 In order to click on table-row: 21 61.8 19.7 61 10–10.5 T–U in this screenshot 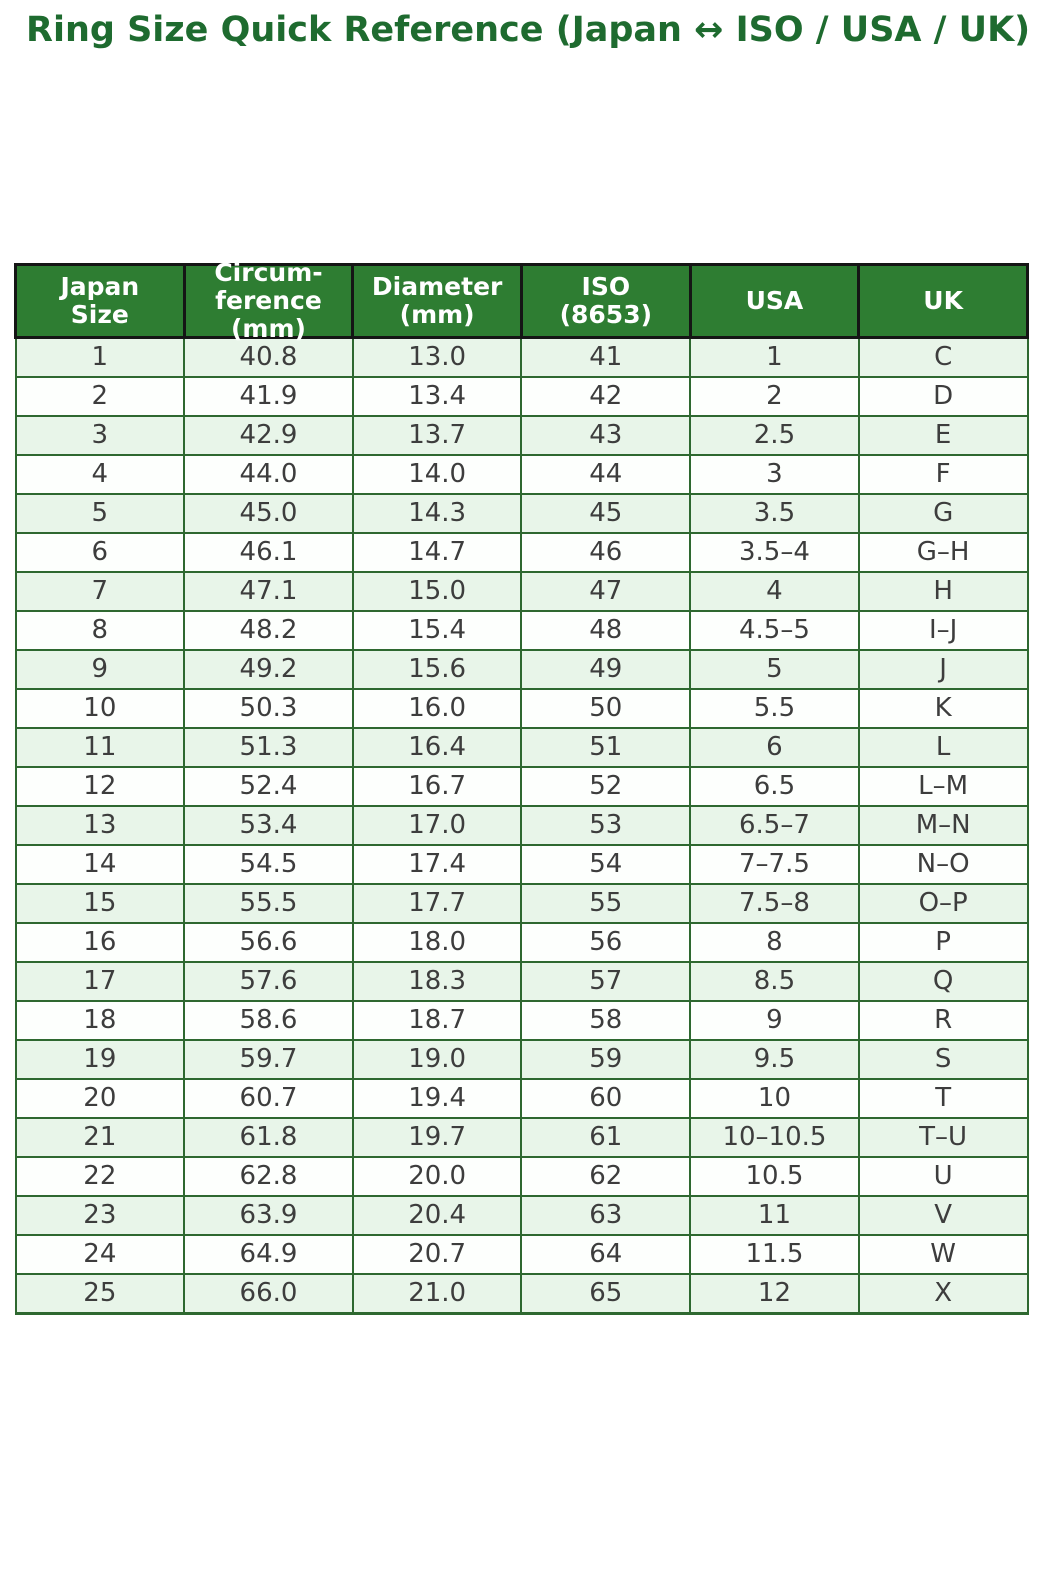, I will do `click(521, 1137)`.